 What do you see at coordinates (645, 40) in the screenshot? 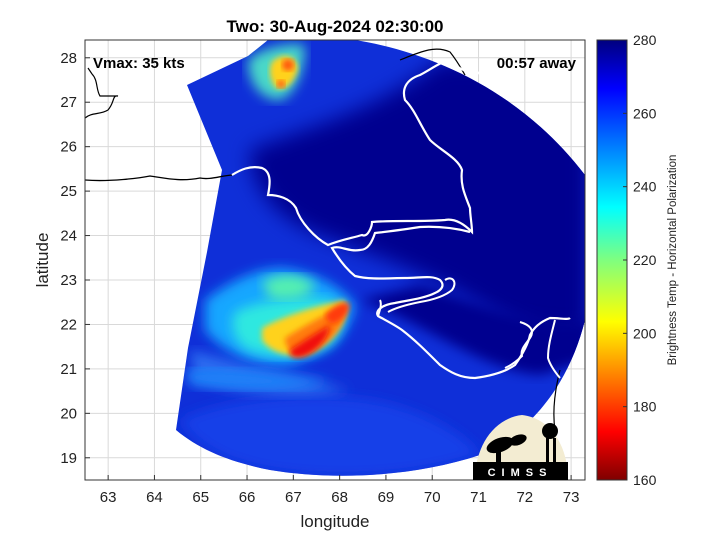
I see `colorbar-tick-label: 280` at bounding box center [645, 40].